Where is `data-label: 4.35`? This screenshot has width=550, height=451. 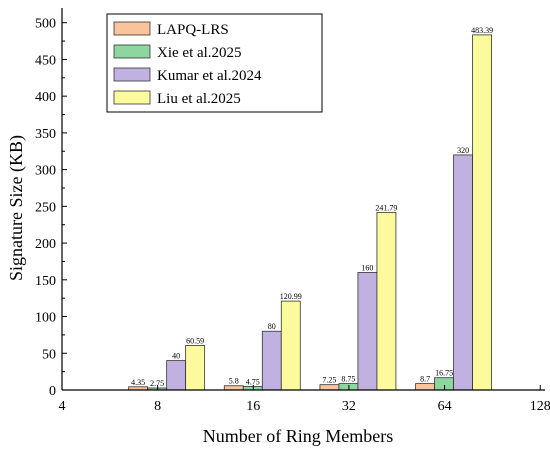 data-label: 4.35 is located at coordinates (138, 382).